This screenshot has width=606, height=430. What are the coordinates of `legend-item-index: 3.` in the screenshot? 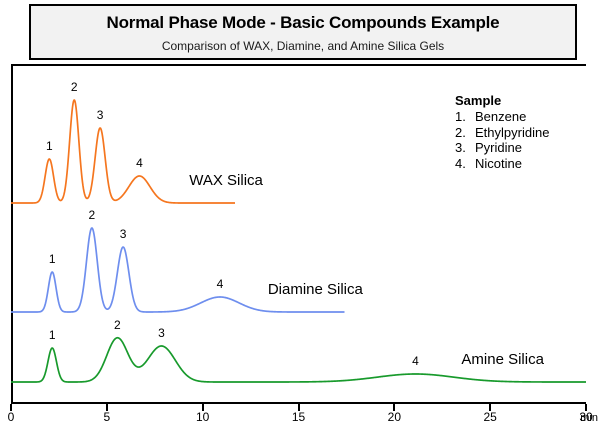 It's located at (460, 147).